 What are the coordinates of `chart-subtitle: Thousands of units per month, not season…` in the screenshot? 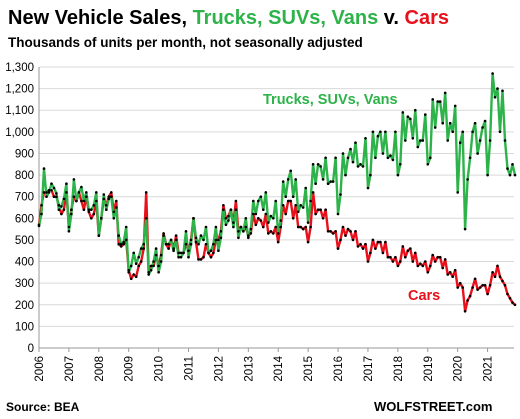 It's located at (185, 42).